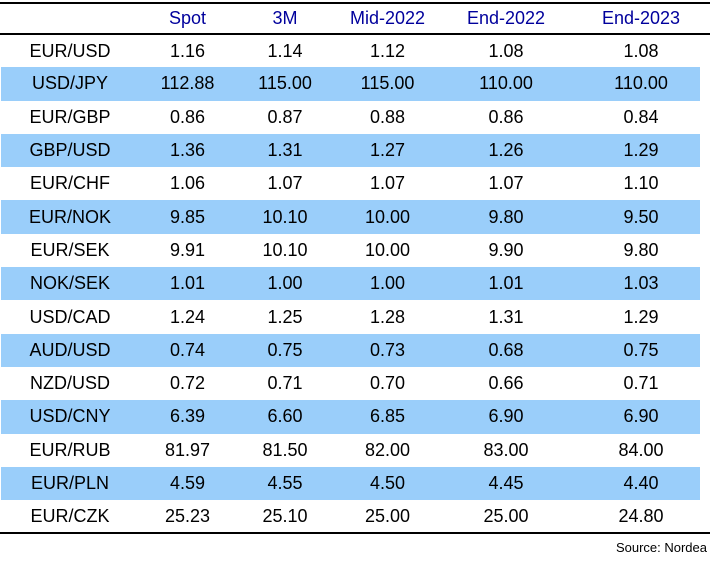 The height and width of the screenshot is (573, 710). I want to click on value-cell-spot: 1.36, so click(187, 150).